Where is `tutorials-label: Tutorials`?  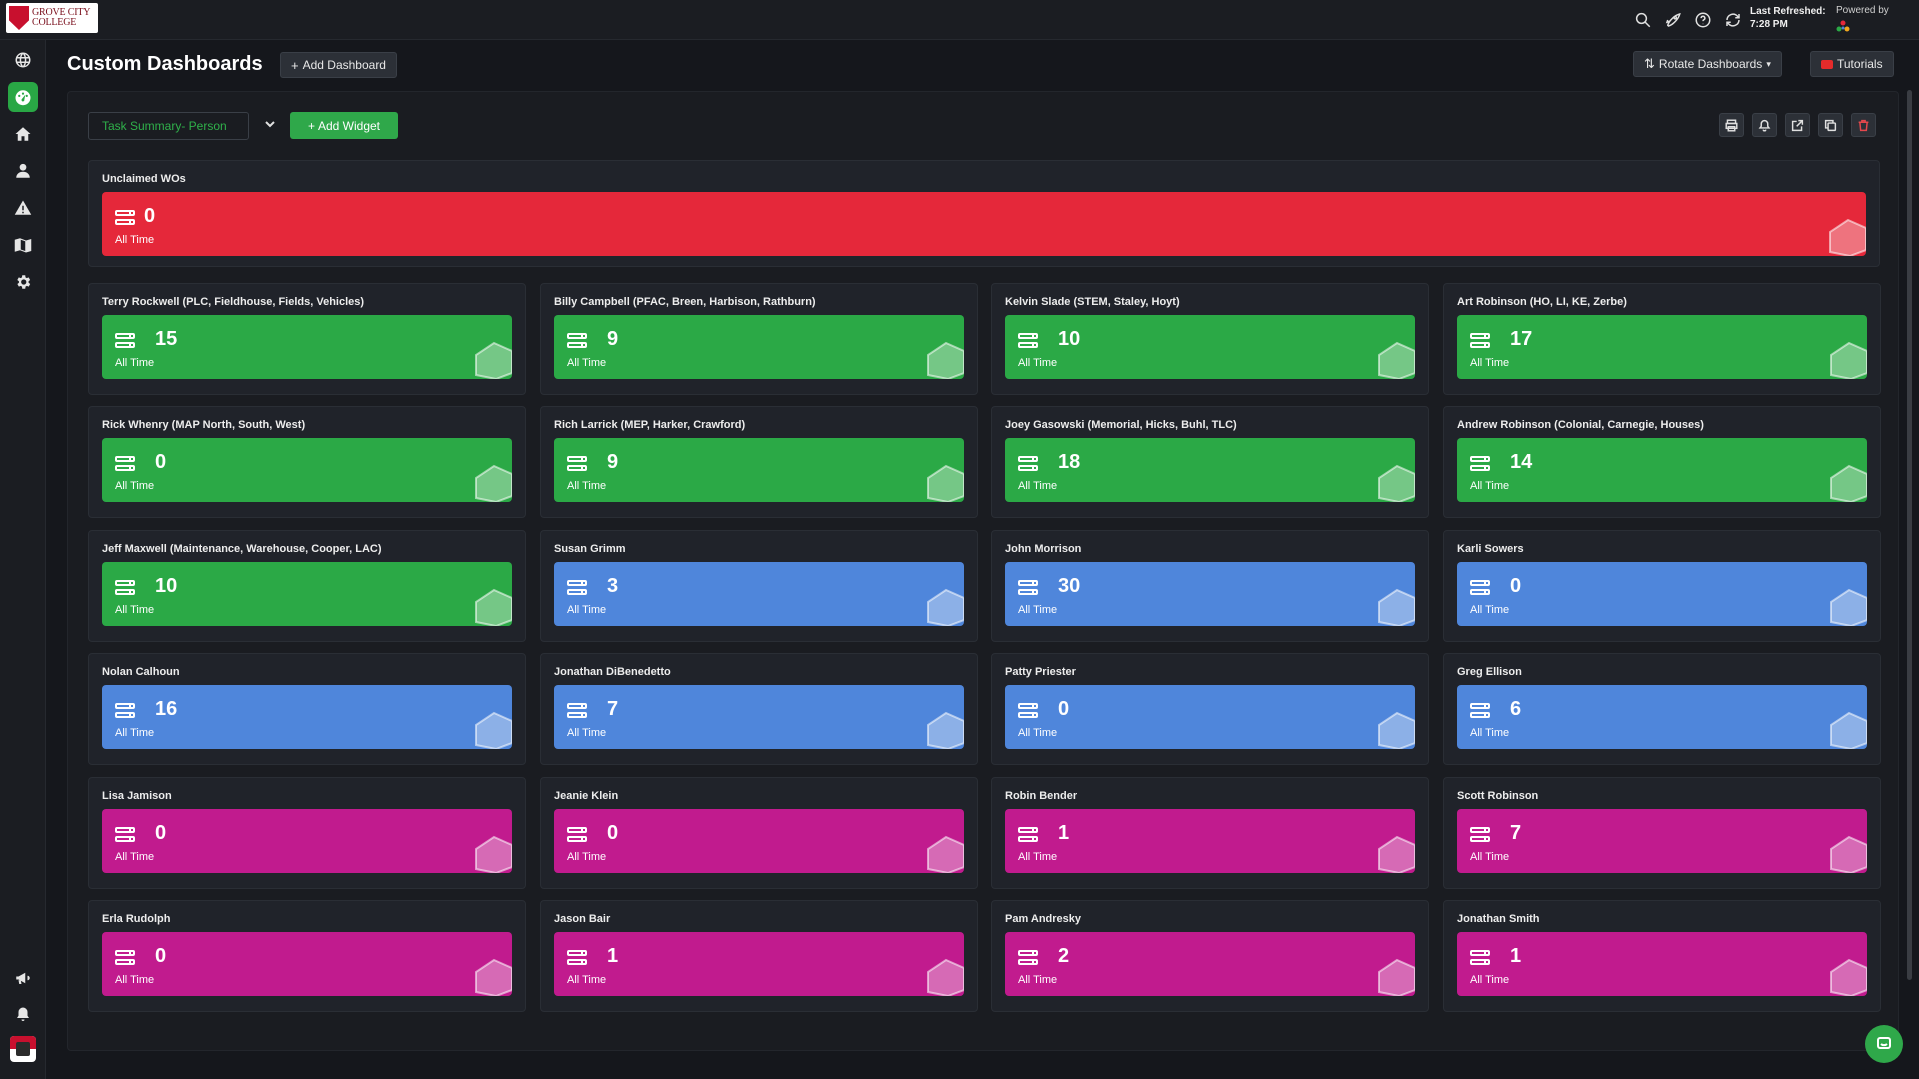
tutorials-label: Tutorials is located at coordinates (1860, 64).